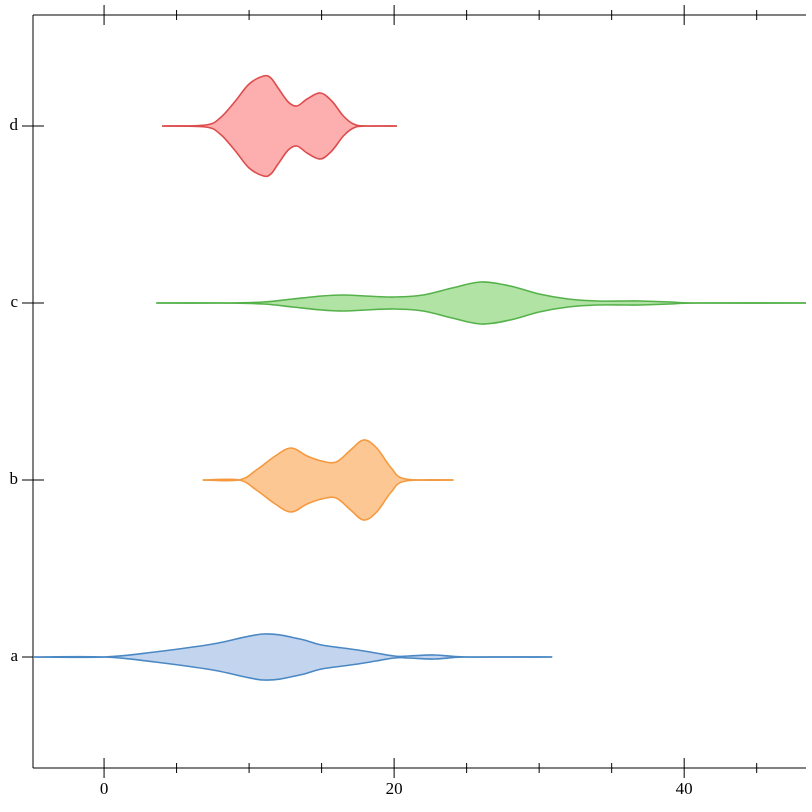 The image size is (812, 812). Describe the element at coordinates (394, 788) in the screenshot. I see `x-tick-label: 20` at that location.